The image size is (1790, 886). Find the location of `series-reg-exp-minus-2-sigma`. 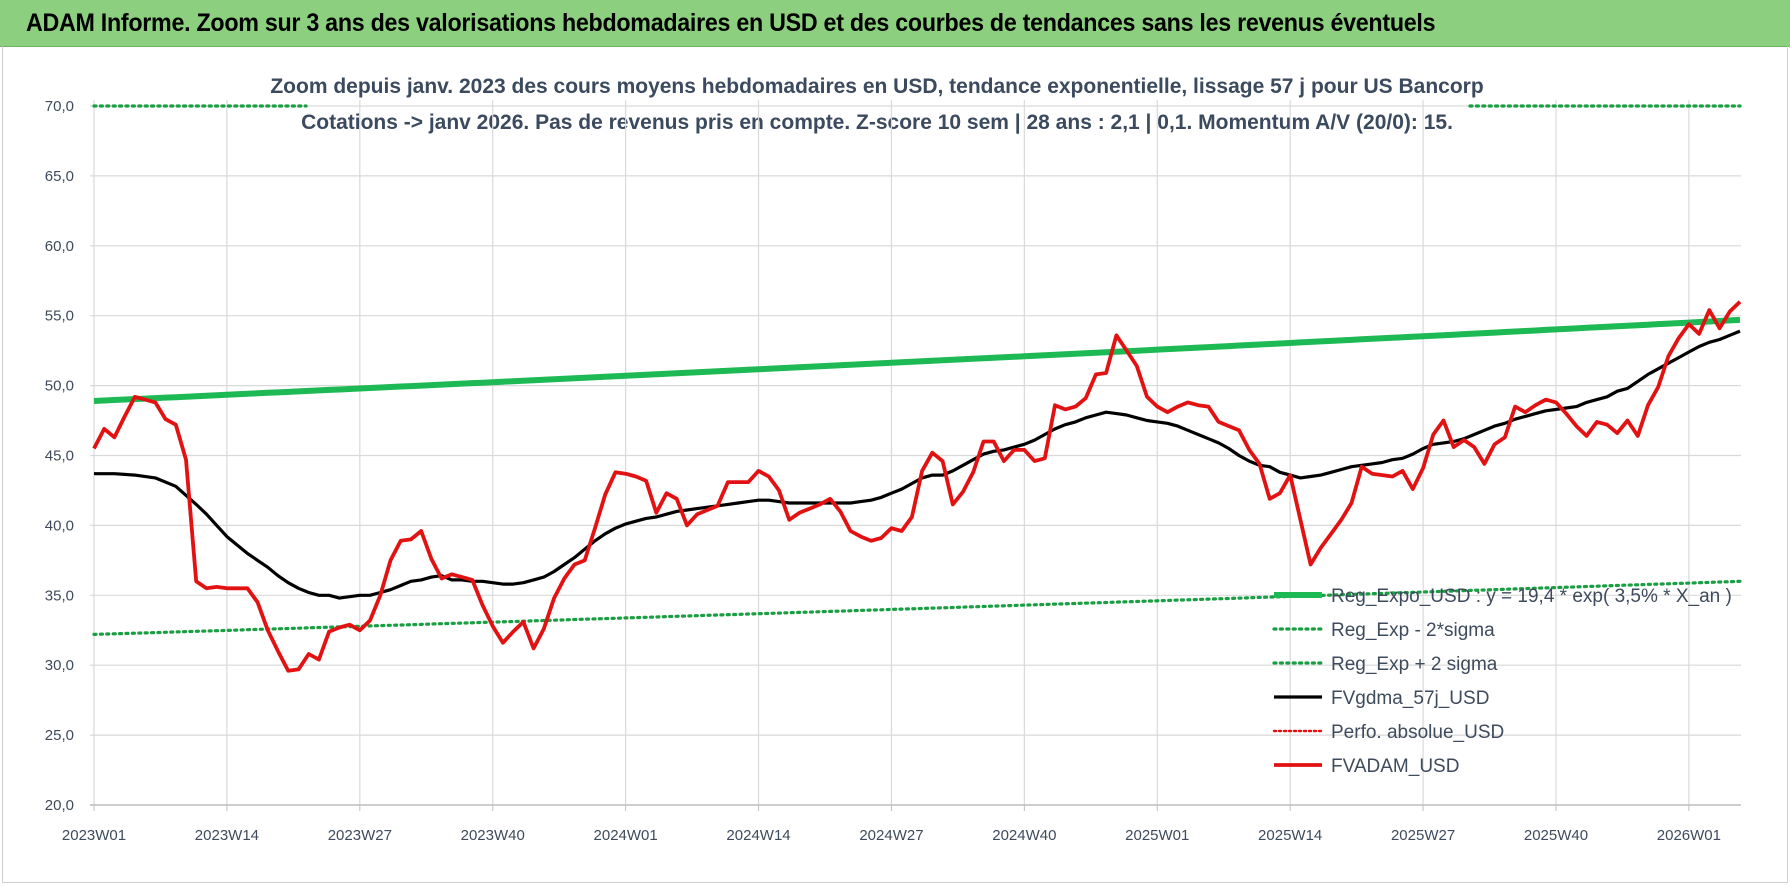

series-reg-exp-minus-2-sigma is located at coordinates (917, 608).